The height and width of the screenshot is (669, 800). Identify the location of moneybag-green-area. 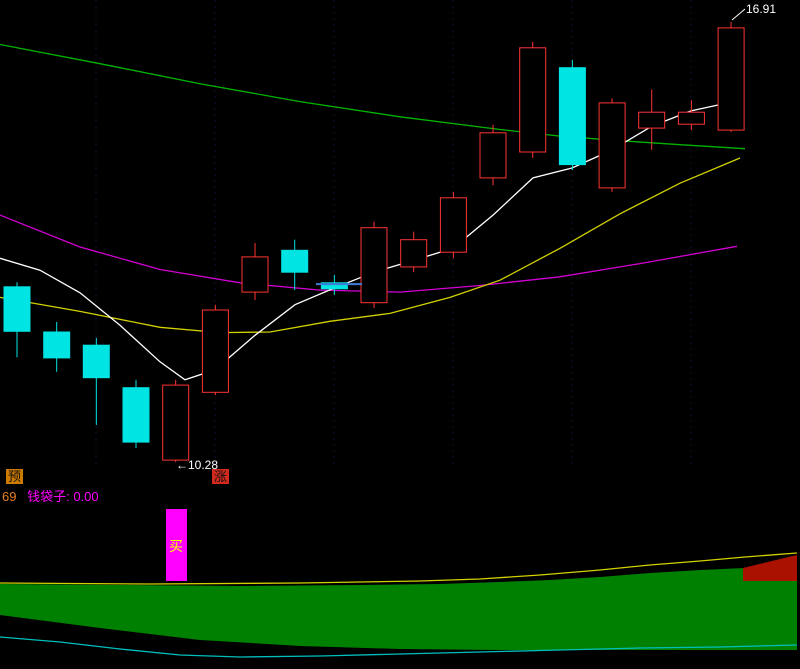
(398, 608).